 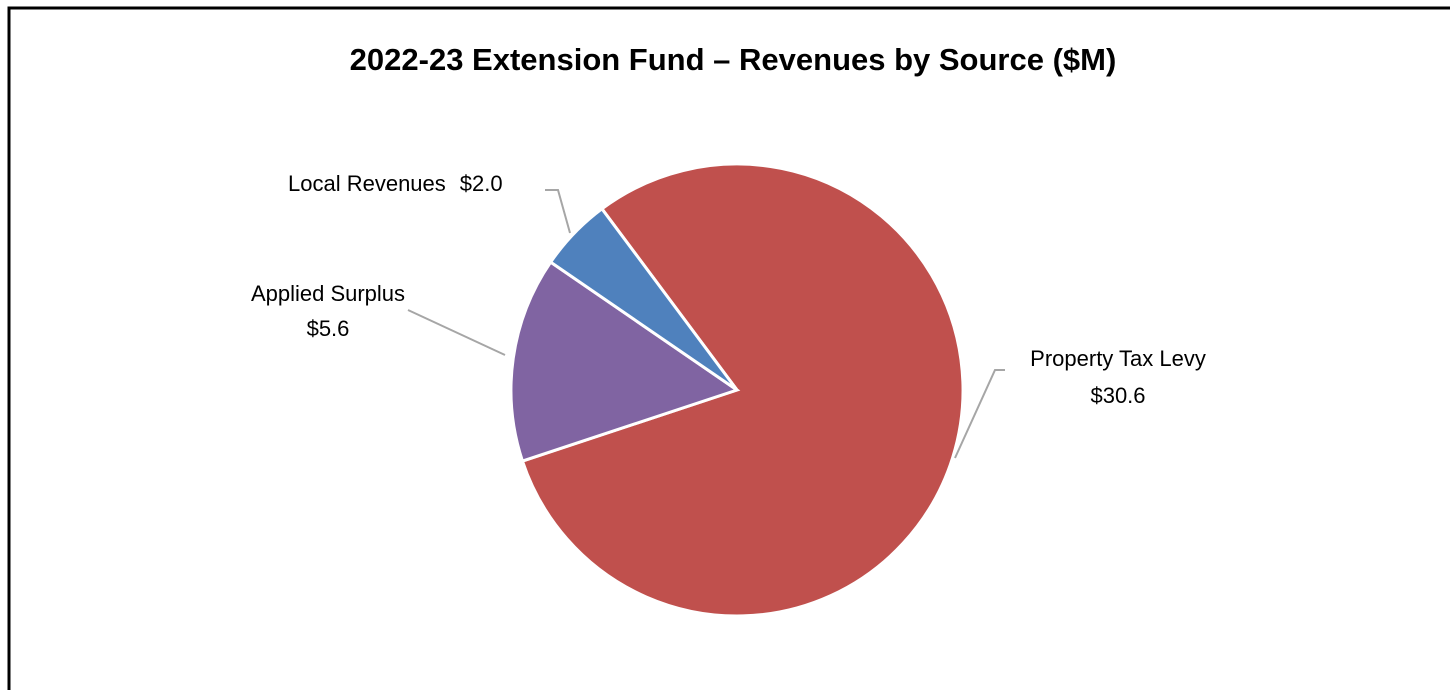 I want to click on category-label: Applied Surplus, so click(x=328, y=293).